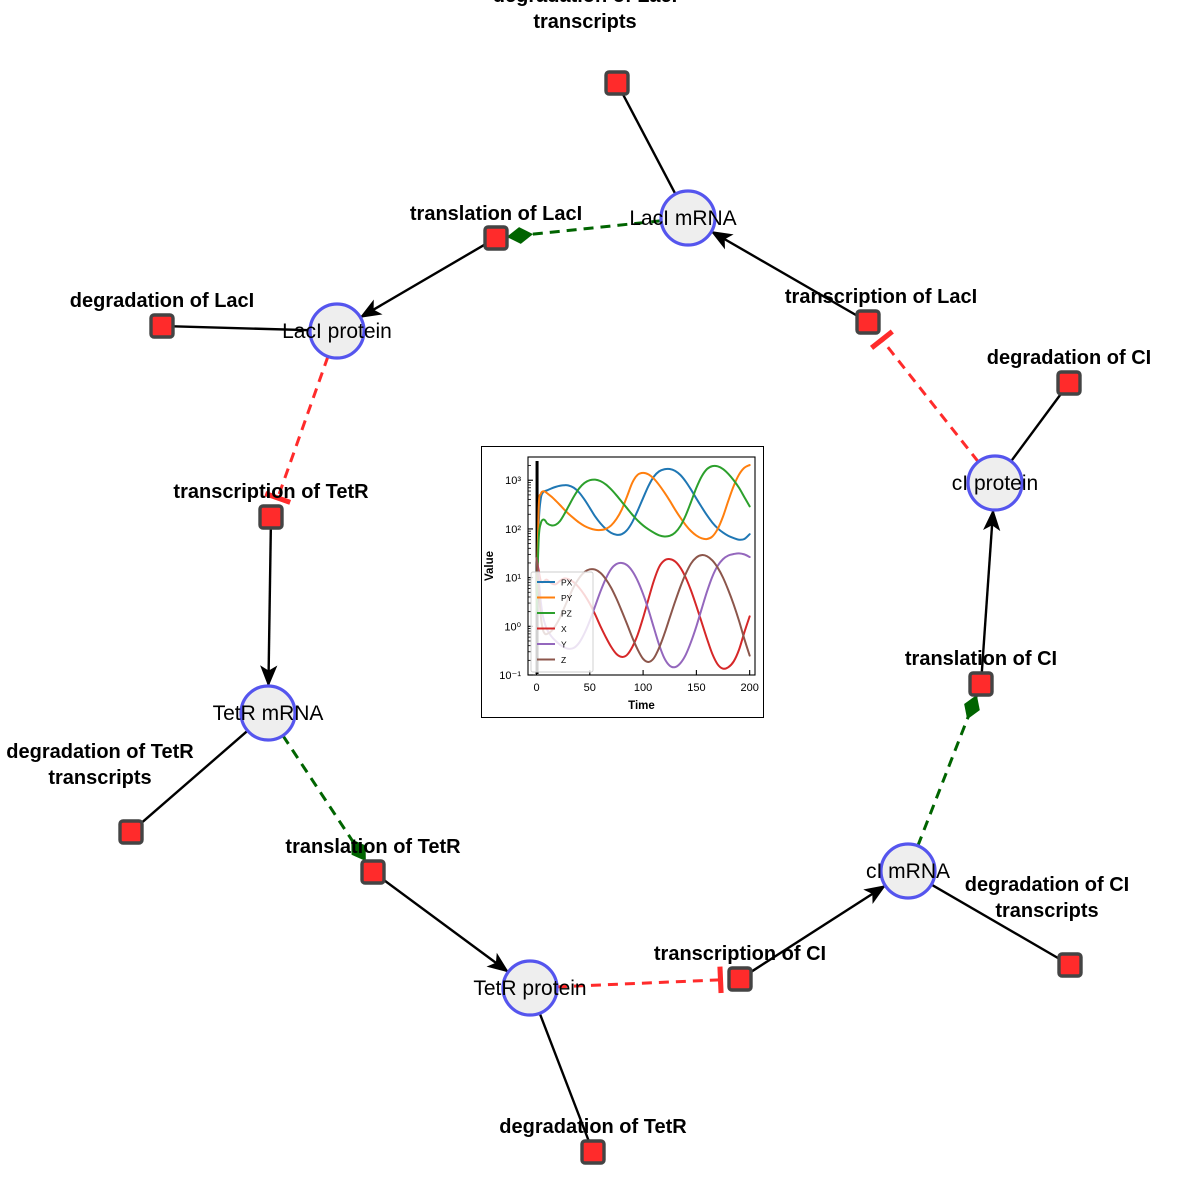 Image resolution: width=1189 pixels, height=1200 pixels. I want to click on x-tick-label: 150, so click(696, 688).